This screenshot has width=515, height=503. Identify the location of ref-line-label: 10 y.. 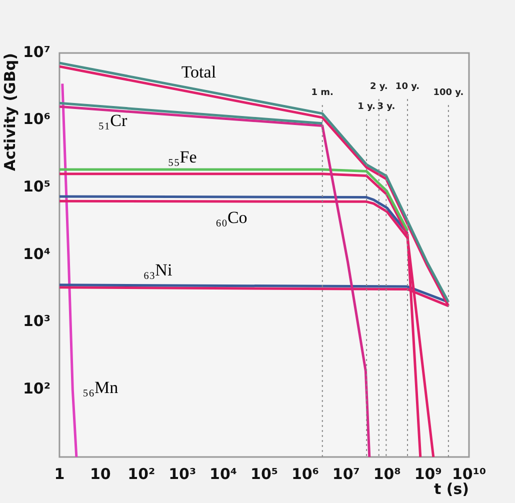
(407, 87).